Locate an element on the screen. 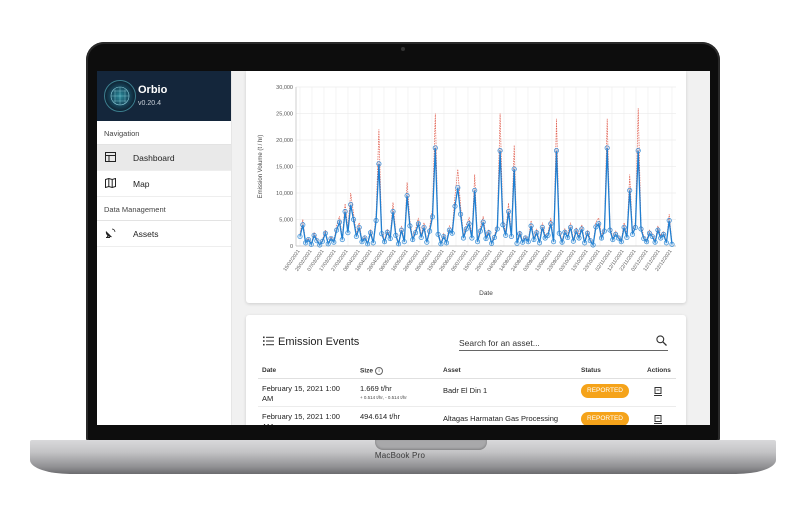 The image size is (800, 527). dashboard-icon is located at coordinates (110, 157).